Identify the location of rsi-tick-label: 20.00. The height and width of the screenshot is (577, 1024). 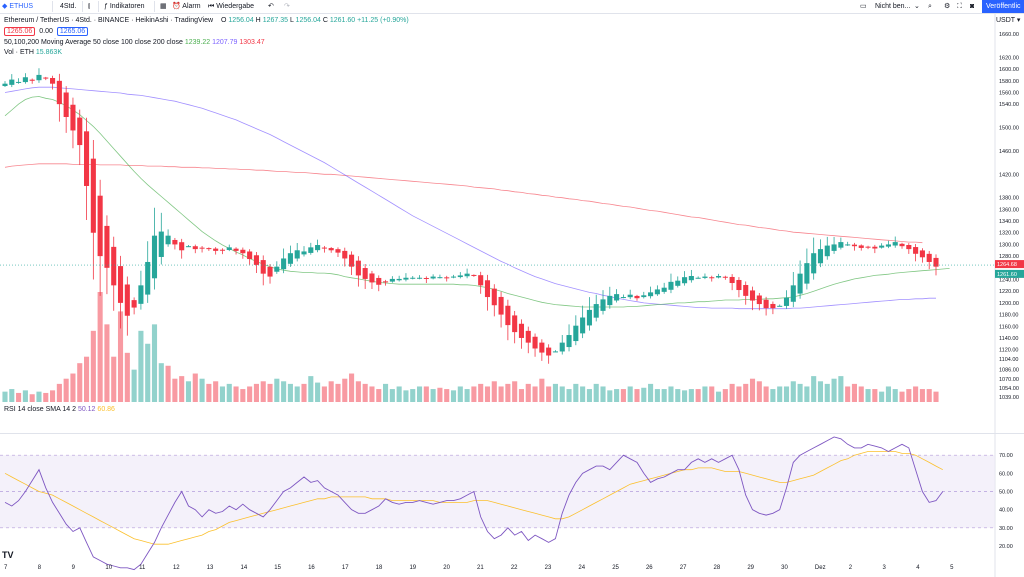
(1006, 547).